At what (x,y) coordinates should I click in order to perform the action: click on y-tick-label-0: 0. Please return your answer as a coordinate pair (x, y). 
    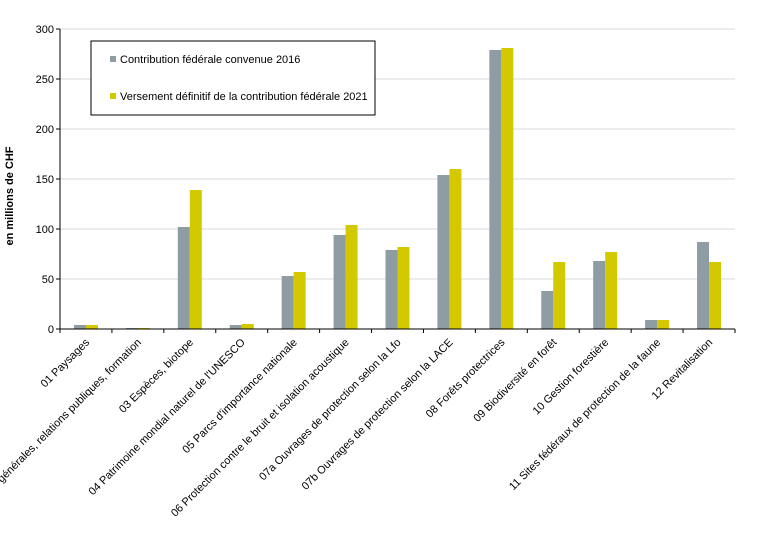
    Looking at the image, I should click on (51, 330).